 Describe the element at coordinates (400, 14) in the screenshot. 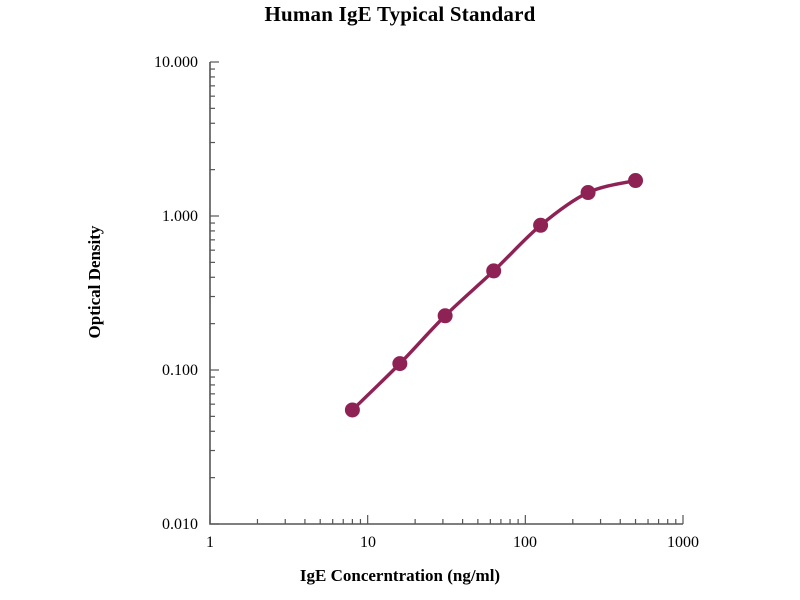

I see `chart-title: Human IgE Typical Standard` at that location.